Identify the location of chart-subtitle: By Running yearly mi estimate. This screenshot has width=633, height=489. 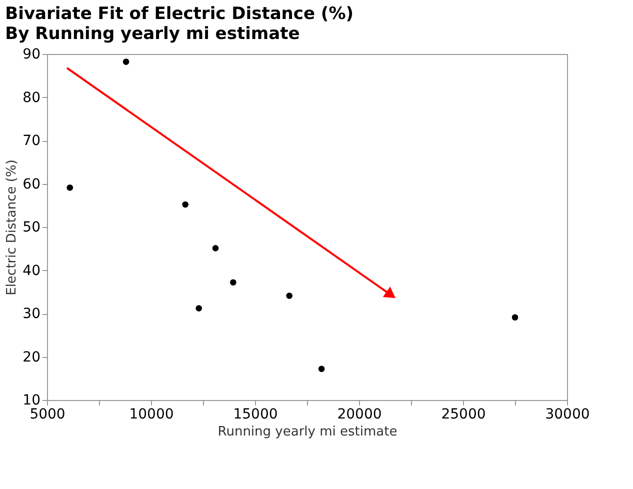
(152, 34).